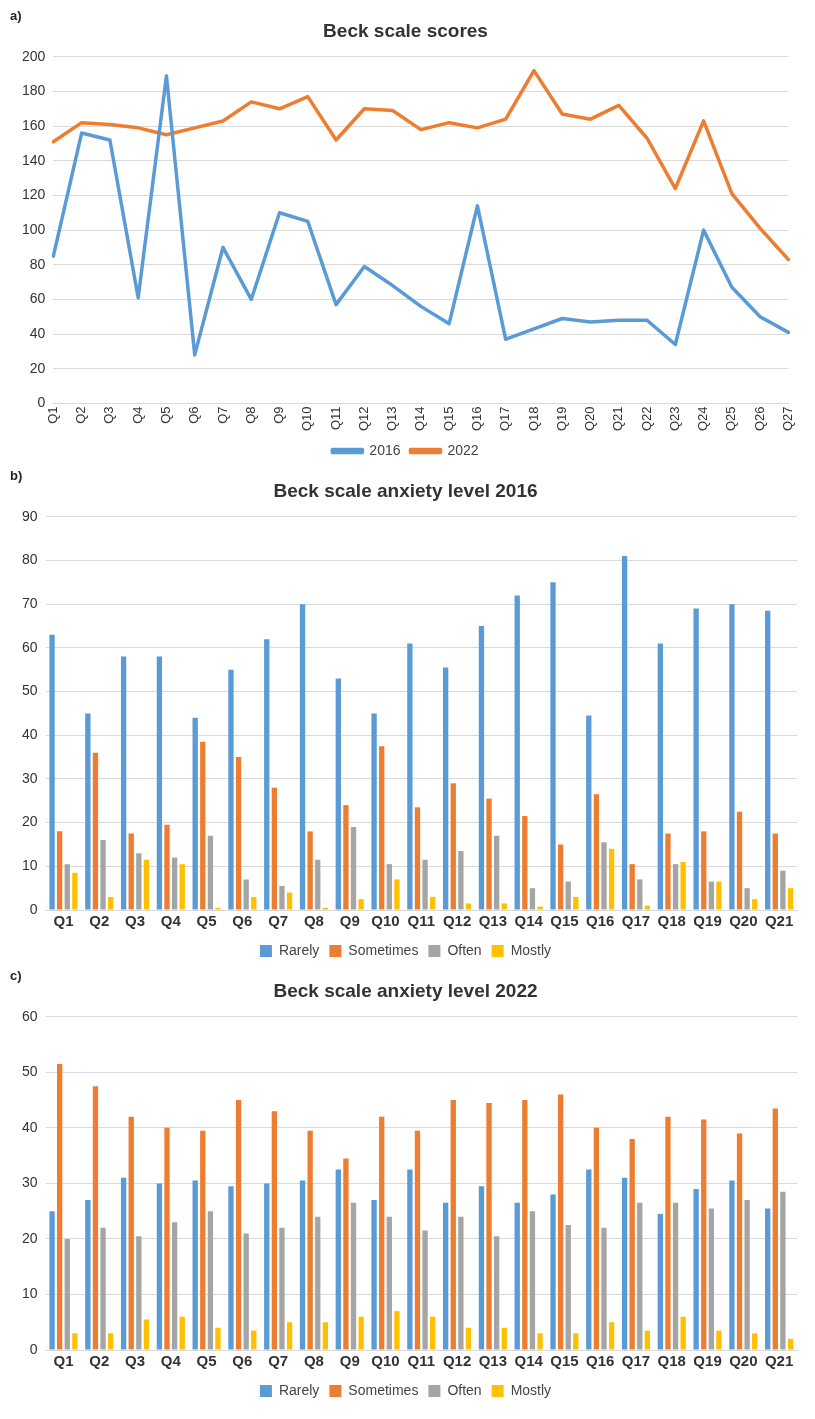 This screenshot has width=815, height=1419. What do you see at coordinates (731, 419) in the screenshot?
I see `x-tick-label: Q25` at bounding box center [731, 419].